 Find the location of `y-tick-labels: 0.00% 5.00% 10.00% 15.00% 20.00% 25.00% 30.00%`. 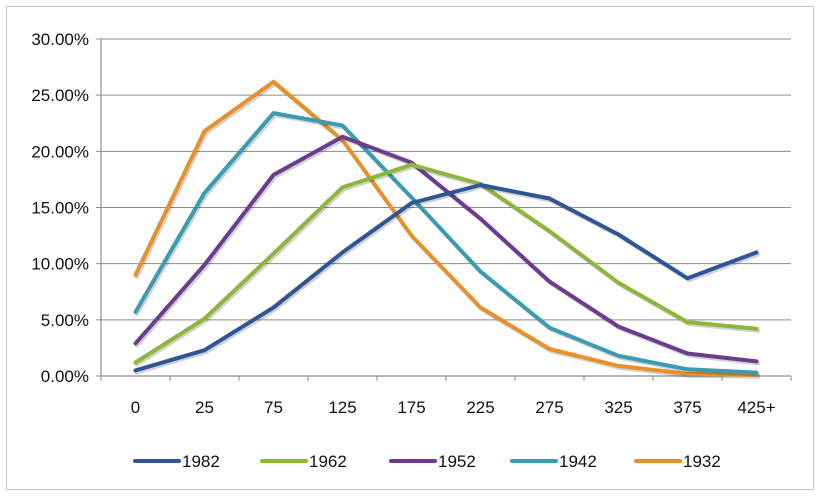

y-tick-labels: 0.00% 5.00% 10.00% 15.00% 20.00% 25.00% 30.00% is located at coordinates (66, 208).